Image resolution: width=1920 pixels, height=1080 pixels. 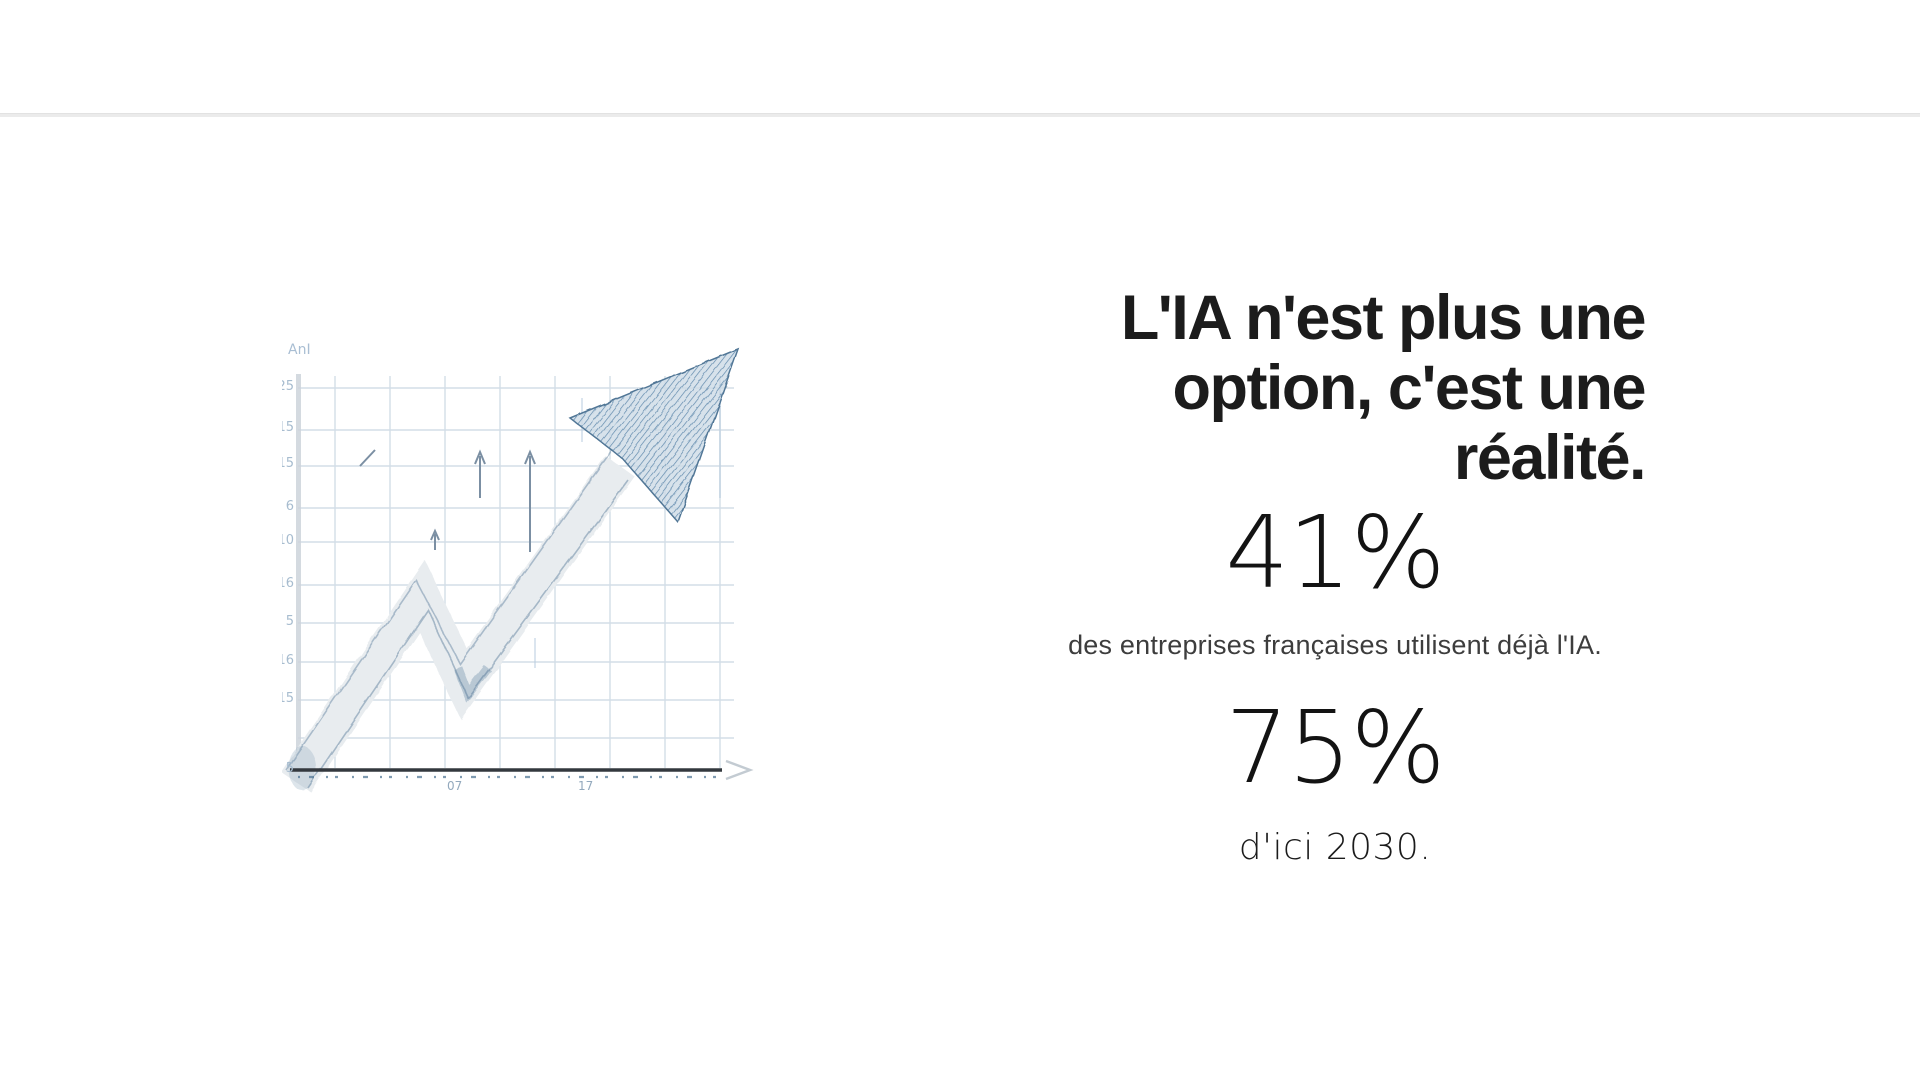 I want to click on y-axis-line, so click(x=298, y=574).